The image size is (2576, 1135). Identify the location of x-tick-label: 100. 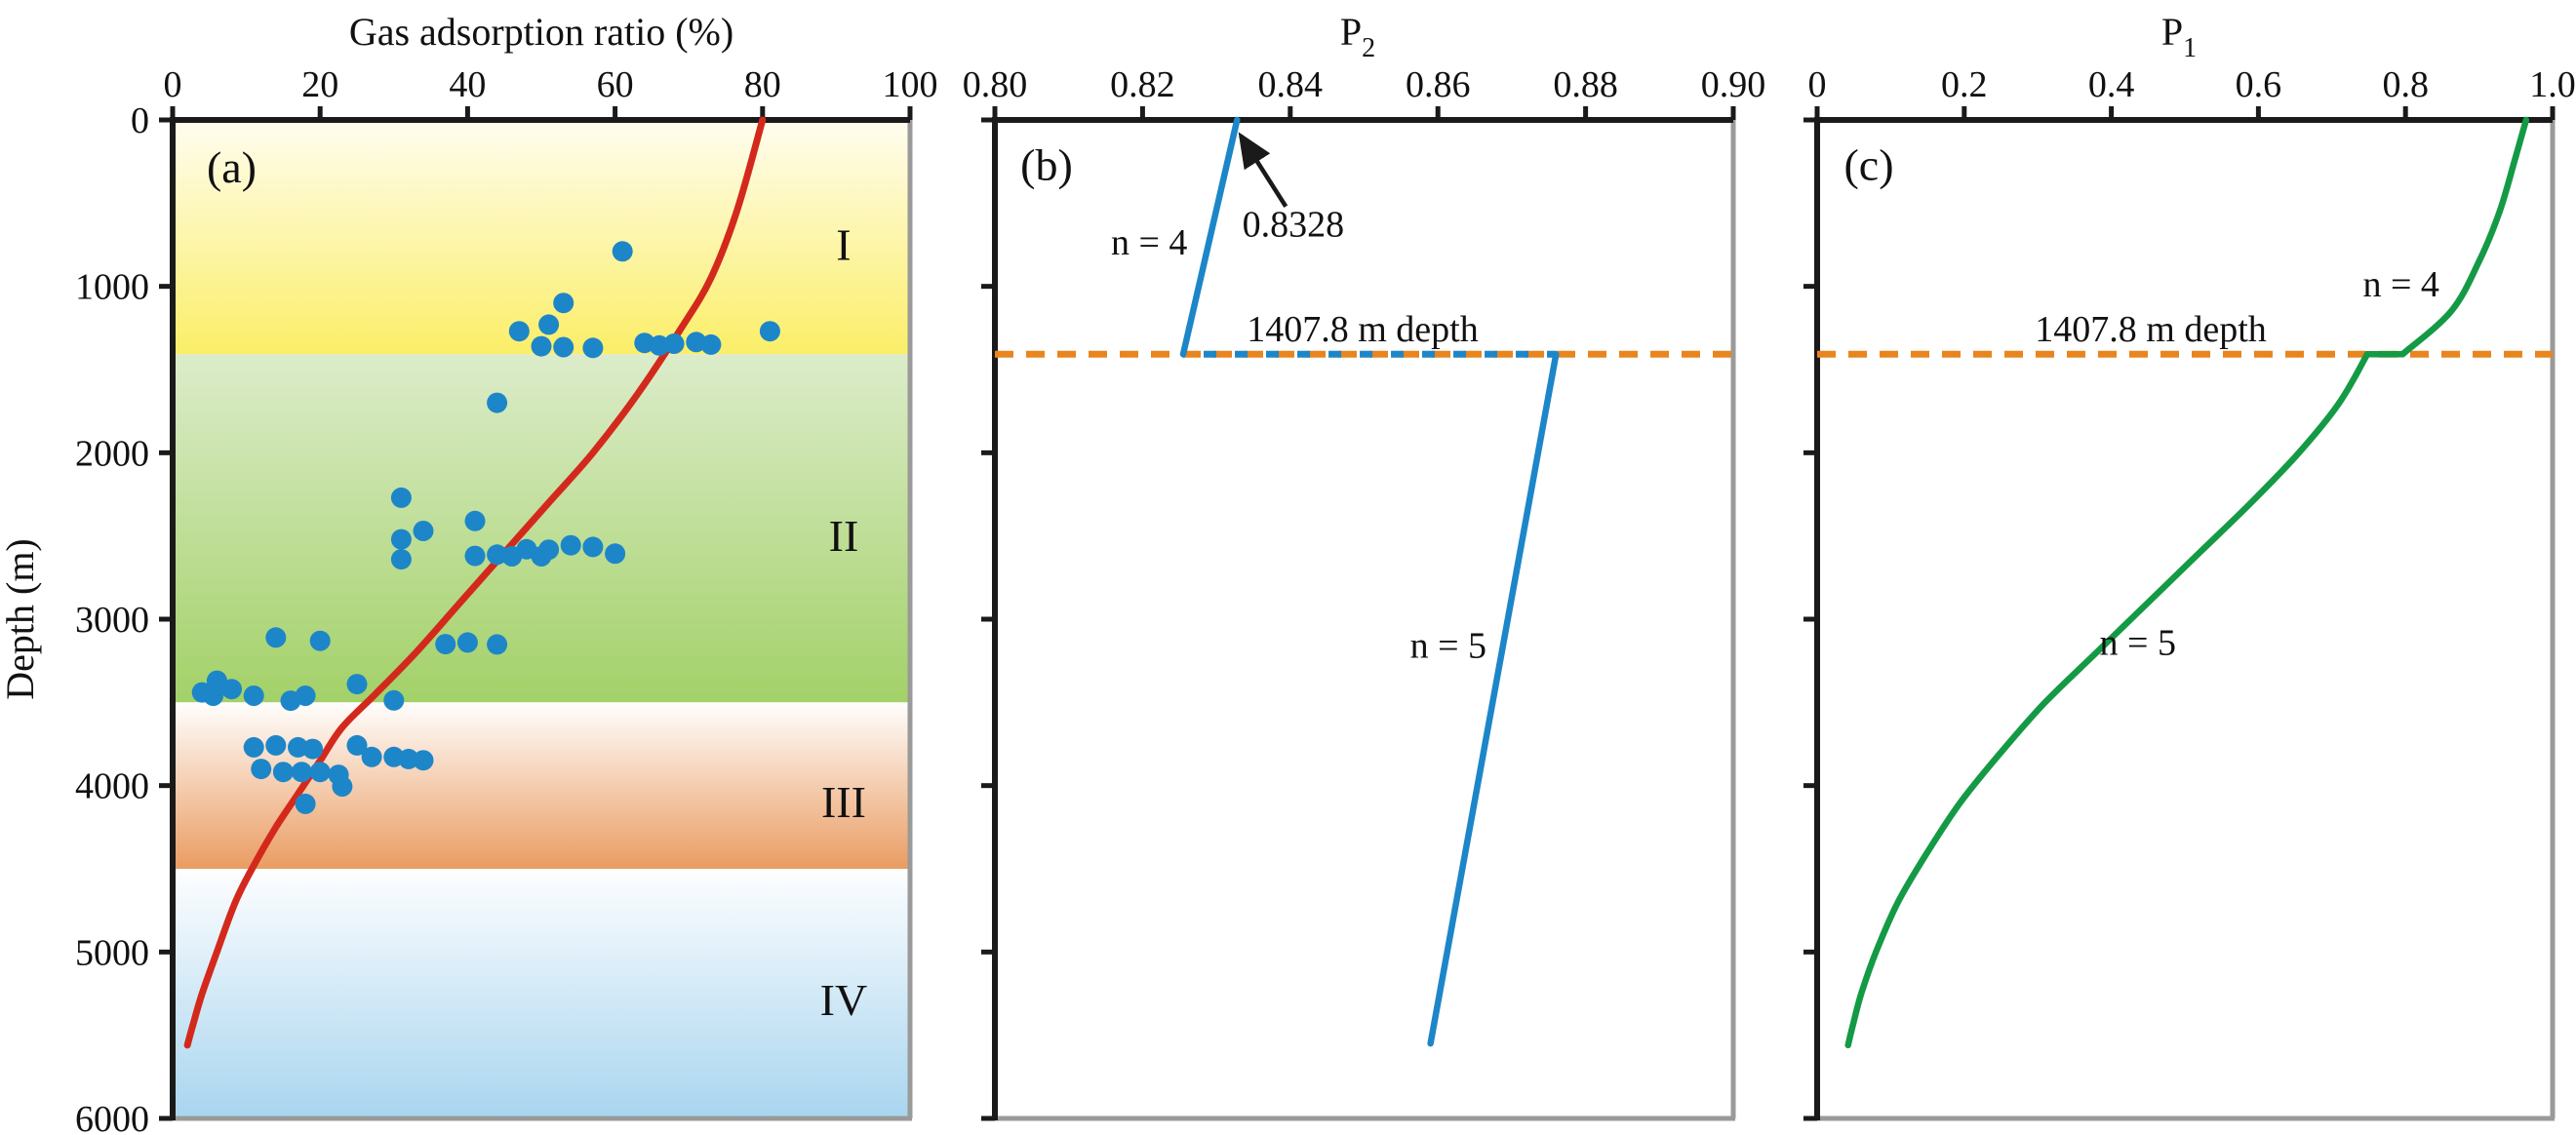
(910, 84).